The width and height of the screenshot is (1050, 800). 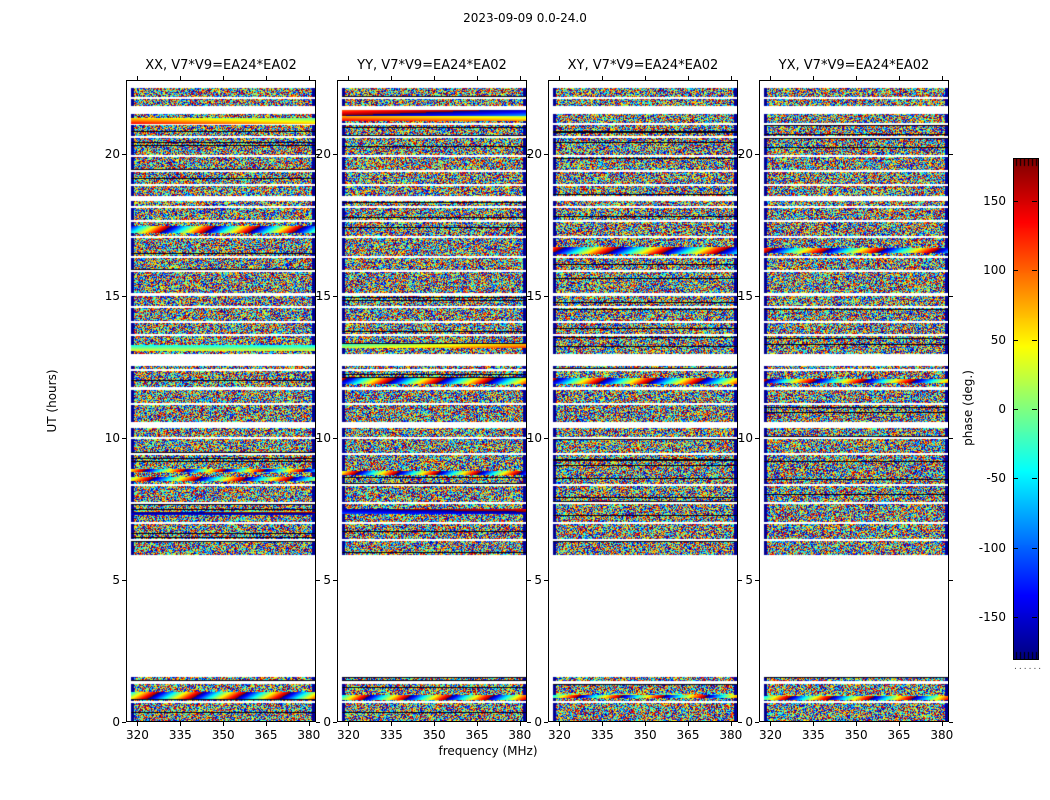 I want to click on waterfall-image-yy, so click(x=432, y=401).